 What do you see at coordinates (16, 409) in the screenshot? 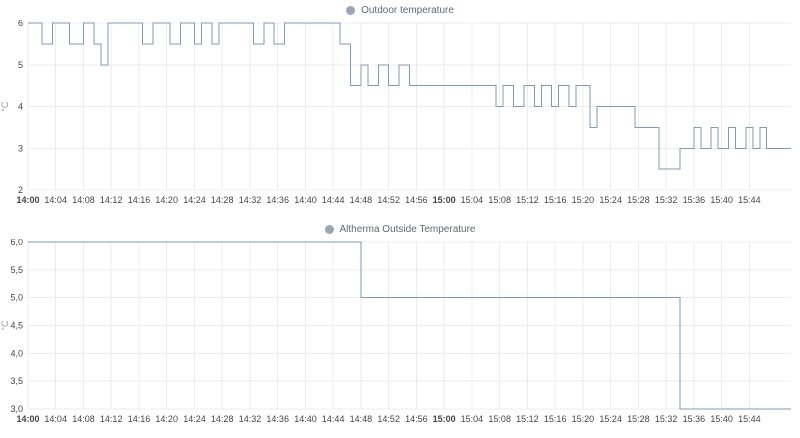
I see `y-tick-label: 3,0` at bounding box center [16, 409].